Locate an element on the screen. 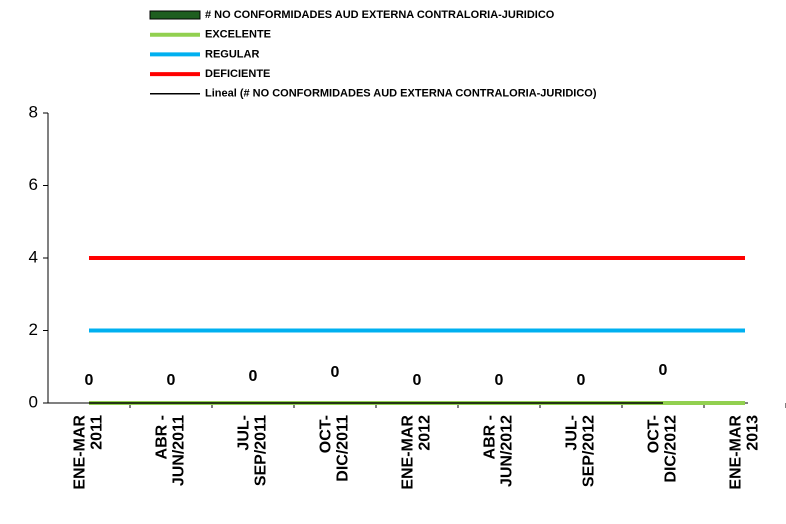 This screenshot has width=786, height=524. x-tick-label: ENE-MAR2012 is located at coordinates (417, 452).